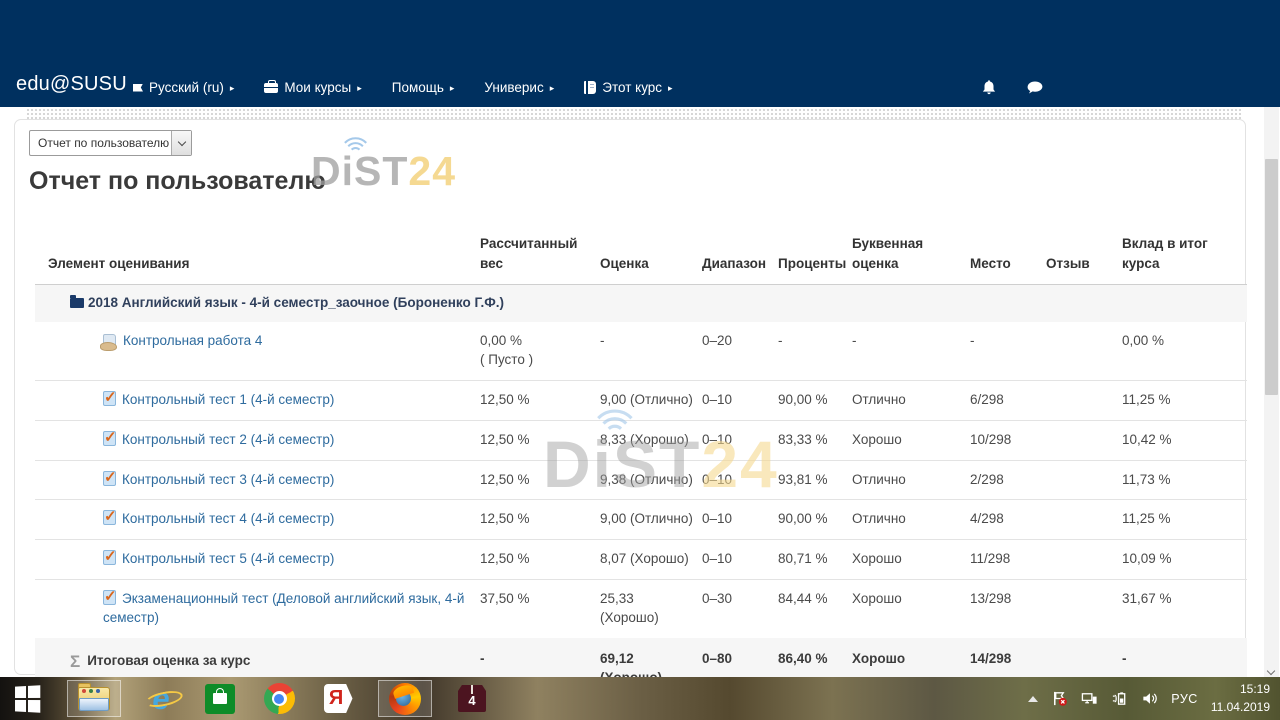 The width and height of the screenshot is (1280, 720). Describe the element at coordinates (228, 519) in the screenshot. I see `grade-item-link: Контрольный тест 4 (4-й семестр)` at that location.